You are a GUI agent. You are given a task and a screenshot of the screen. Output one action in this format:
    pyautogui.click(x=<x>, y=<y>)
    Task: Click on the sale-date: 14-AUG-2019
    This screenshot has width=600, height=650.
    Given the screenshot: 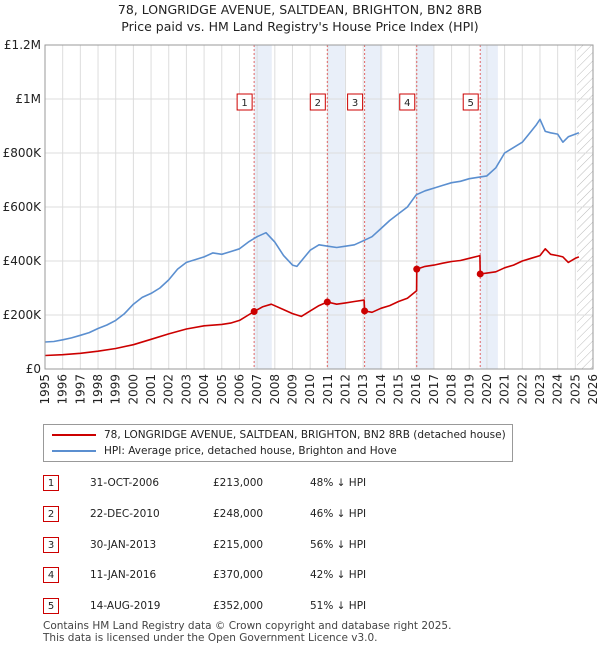 What is the action you would take?
    pyautogui.click(x=125, y=606)
    